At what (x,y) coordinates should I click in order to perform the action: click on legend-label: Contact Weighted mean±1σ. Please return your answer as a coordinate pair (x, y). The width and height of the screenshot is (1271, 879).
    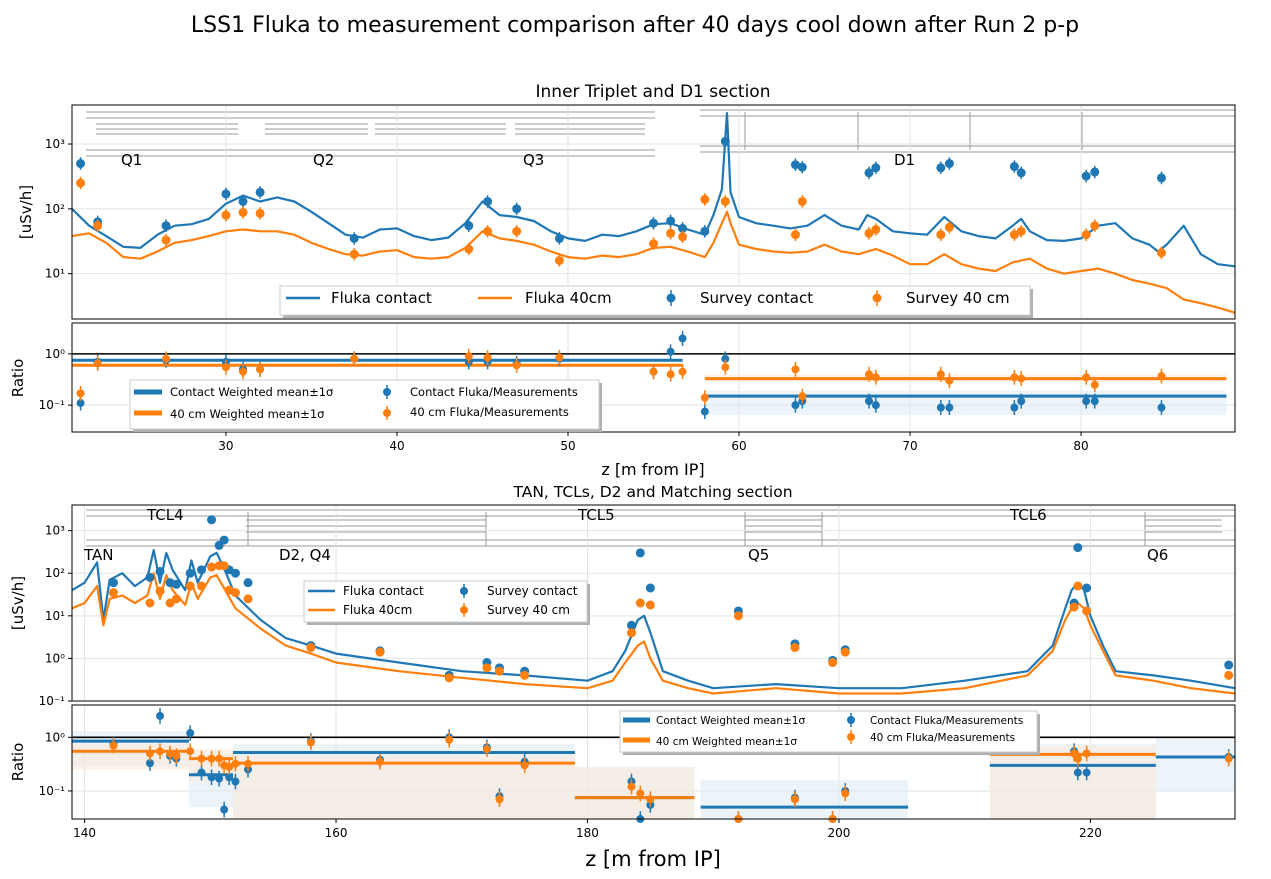
    Looking at the image, I should click on (251, 392).